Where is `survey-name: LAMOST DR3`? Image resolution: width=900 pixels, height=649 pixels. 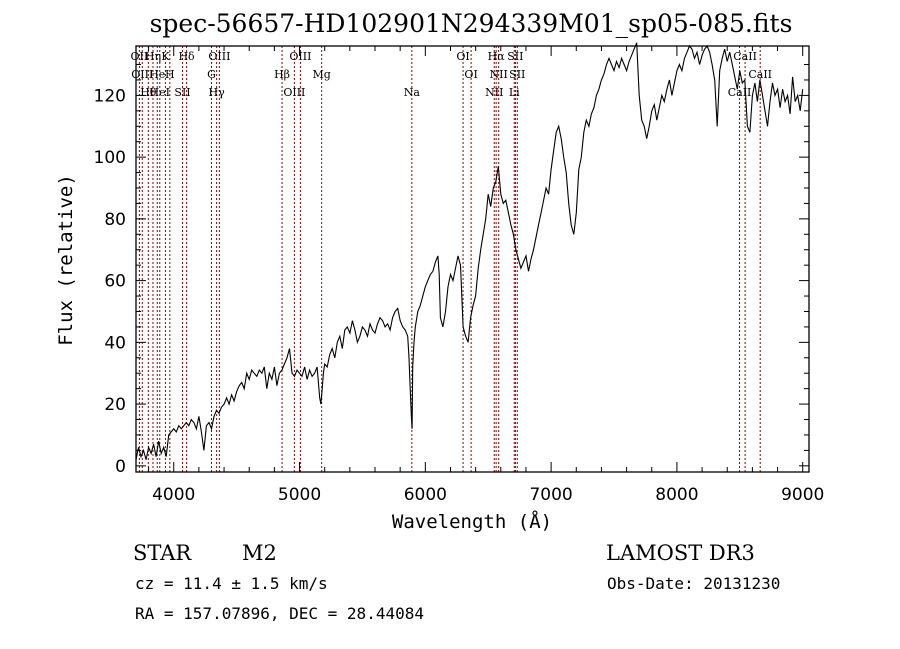 survey-name: LAMOST DR3 is located at coordinates (680, 553).